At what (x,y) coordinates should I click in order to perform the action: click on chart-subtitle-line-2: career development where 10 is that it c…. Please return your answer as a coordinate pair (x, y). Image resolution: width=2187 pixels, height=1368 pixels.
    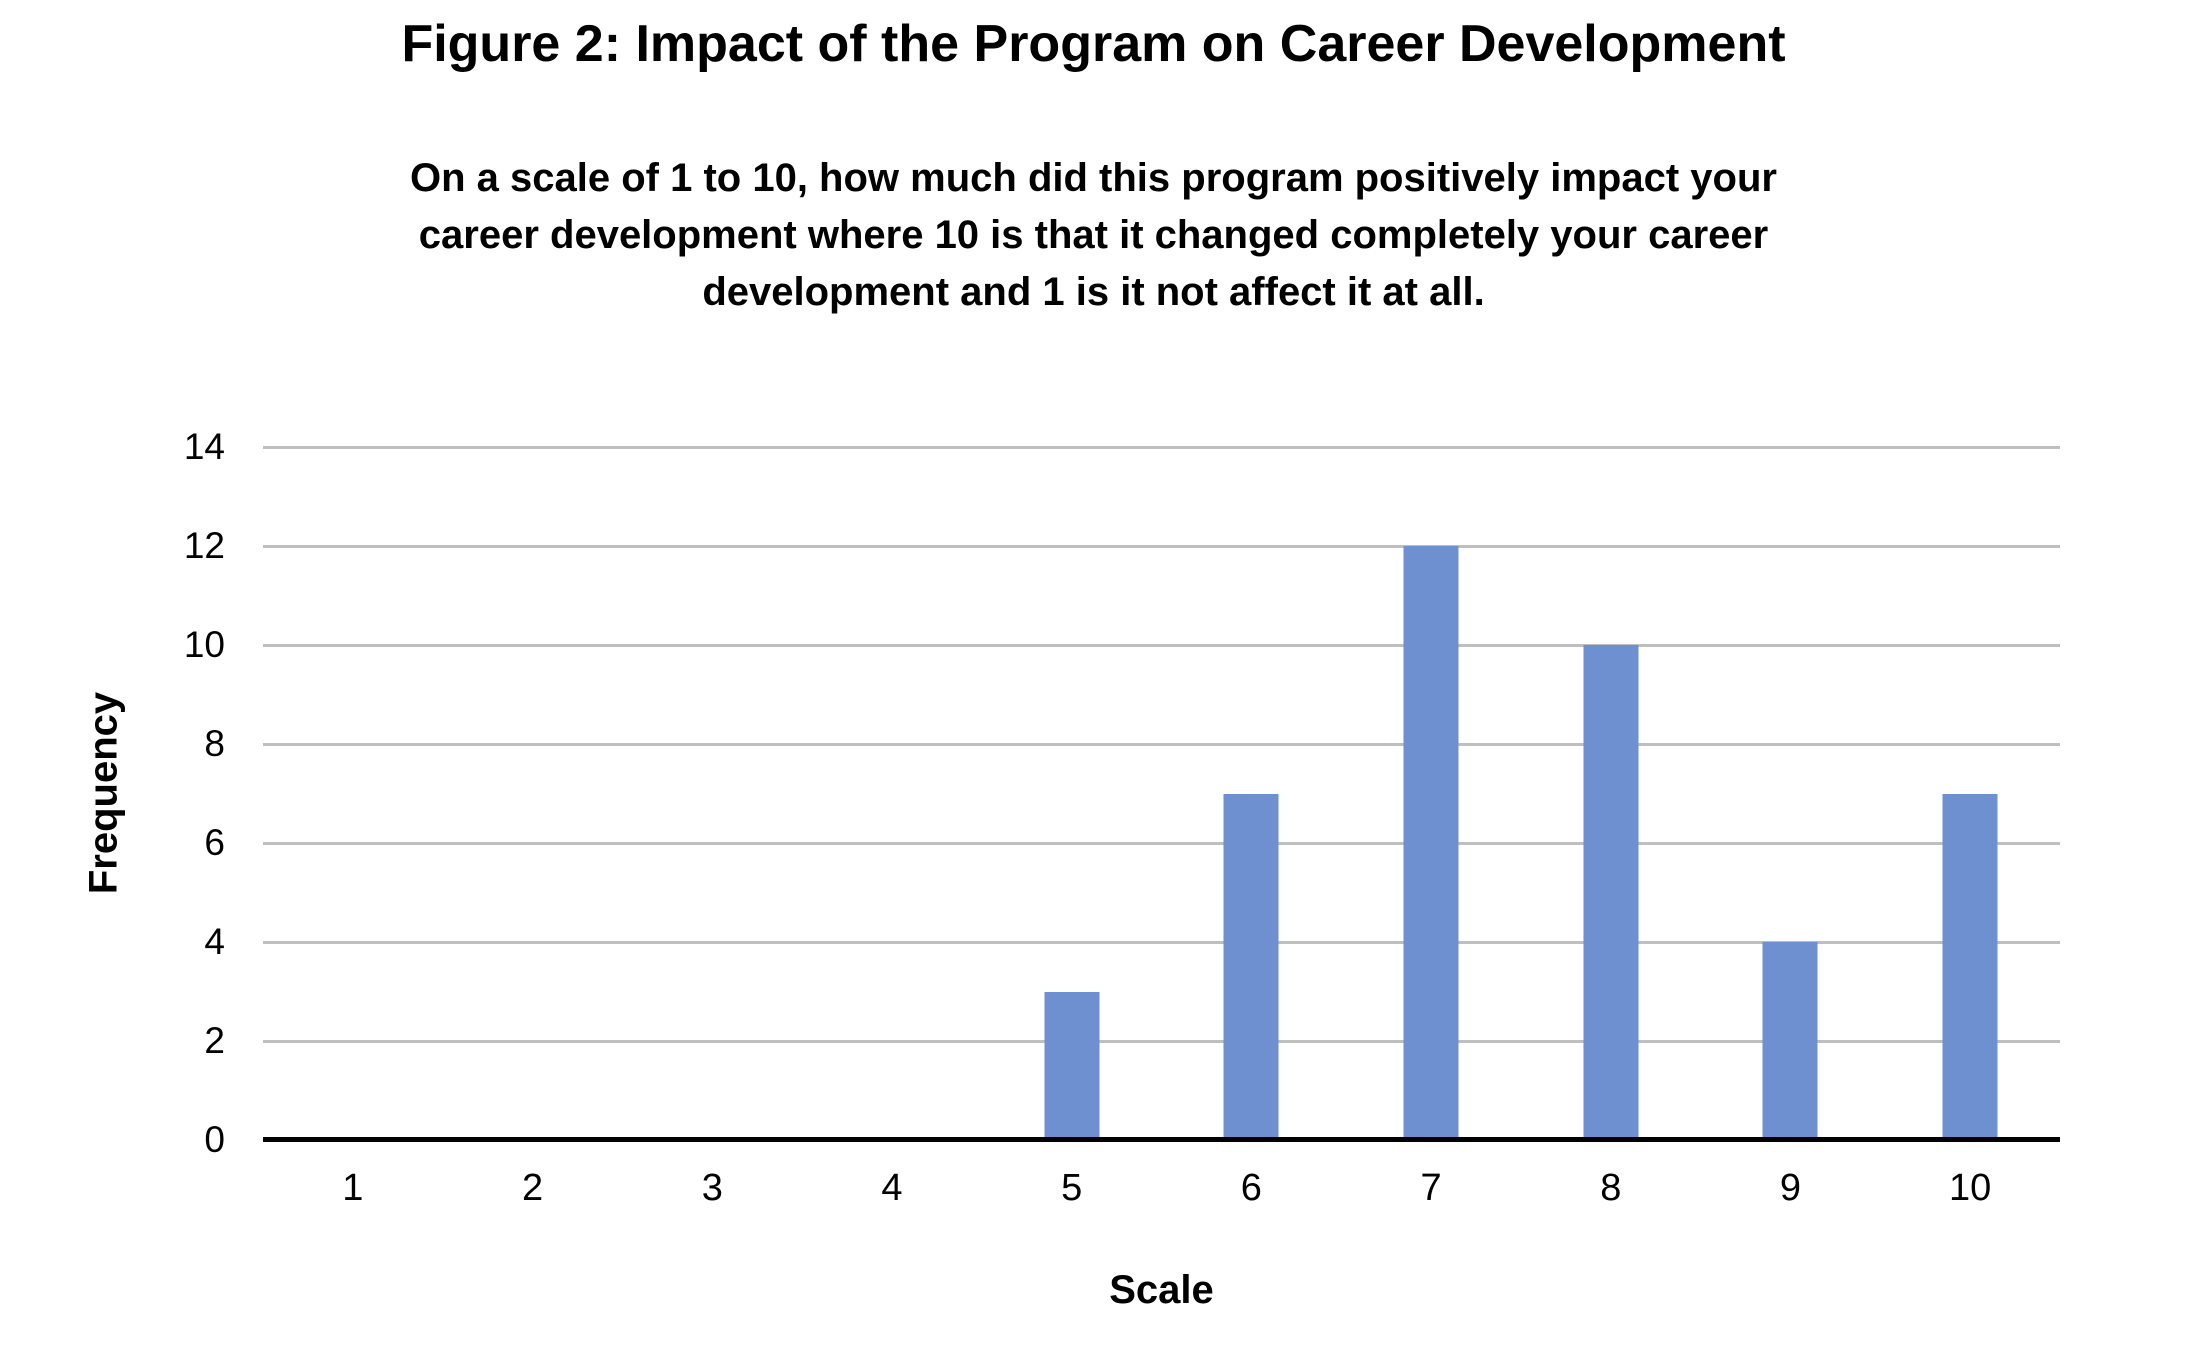
    Looking at the image, I should click on (1093, 235).